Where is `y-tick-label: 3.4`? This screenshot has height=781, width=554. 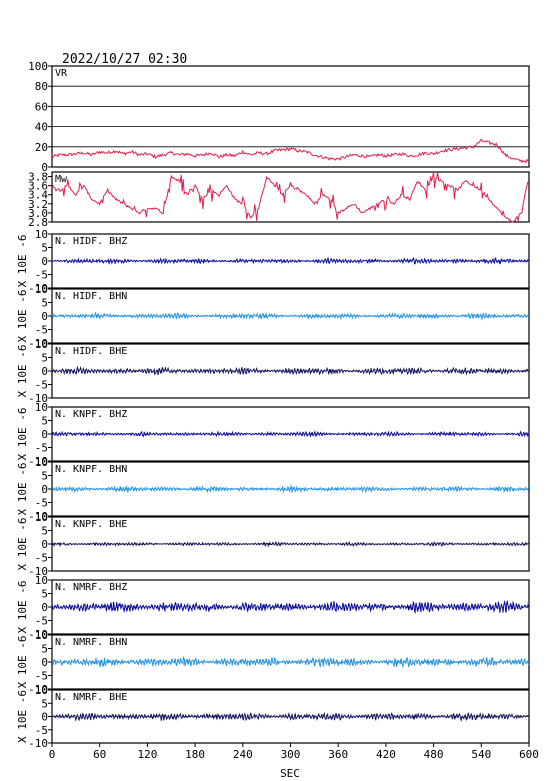 y-tick-label: 3.4 is located at coordinates (38, 195).